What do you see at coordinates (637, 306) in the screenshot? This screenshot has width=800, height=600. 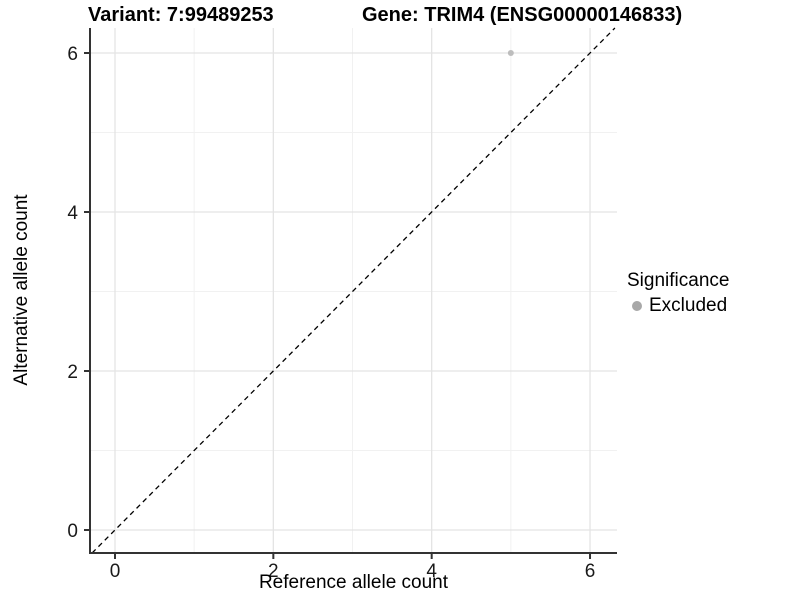 I see `legend-dot-icon` at bounding box center [637, 306].